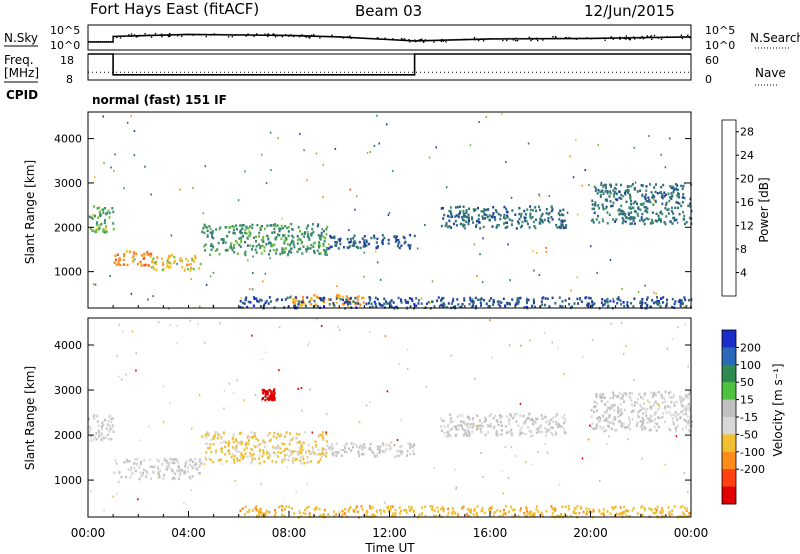 The width and height of the screenshot is (800, 554). I want to click on noise-scatter, so click(403, 37).